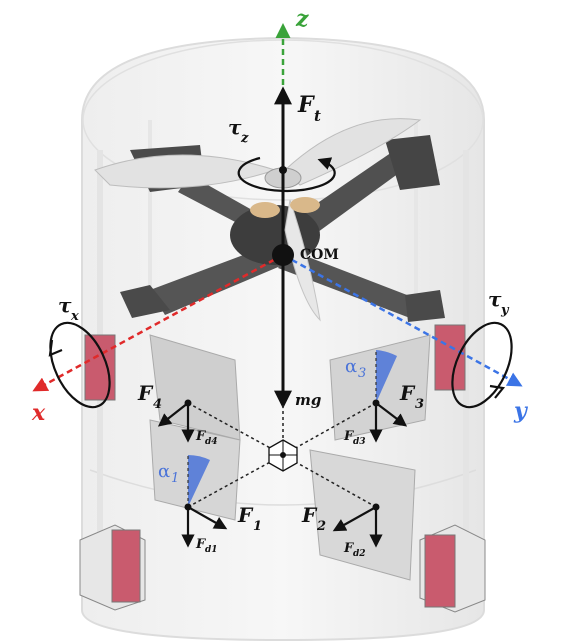 Image resolution: width=566 pixels, height=643 pixels. What do you see at coordinates (245, 515) in the screenshot?
I see `f1-label: F` at bounding box center [245, 515].